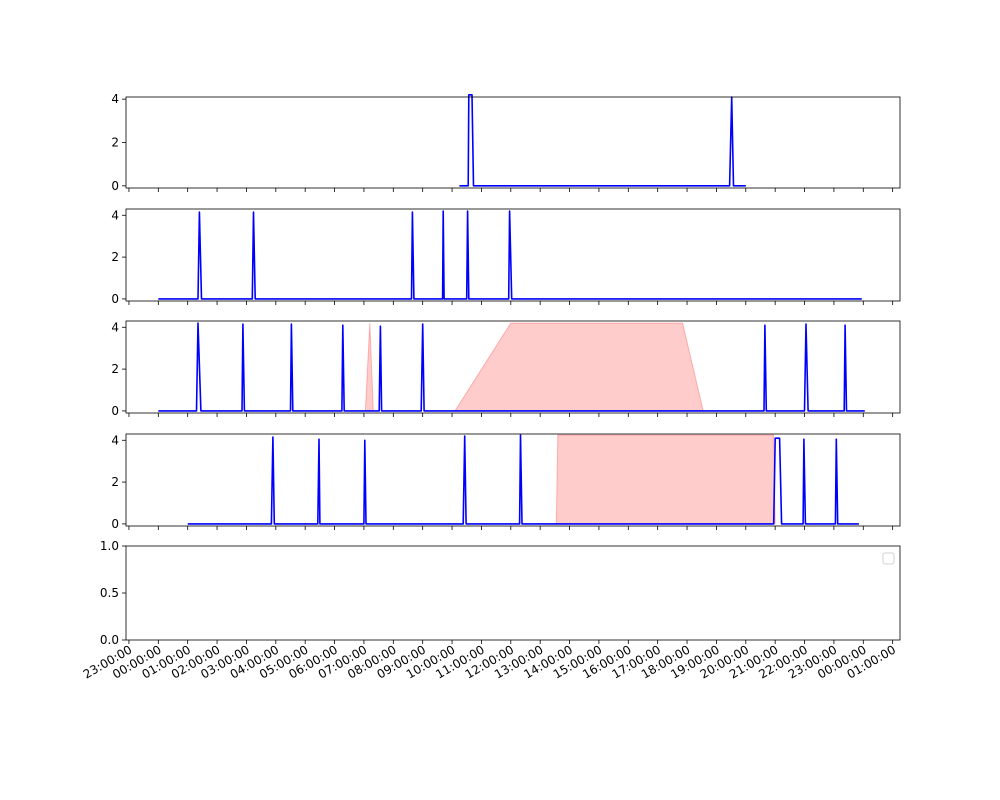 This screenshot has height=800, width=1000. I want to click on y-tick-label-4: 4, so click(115, 440).